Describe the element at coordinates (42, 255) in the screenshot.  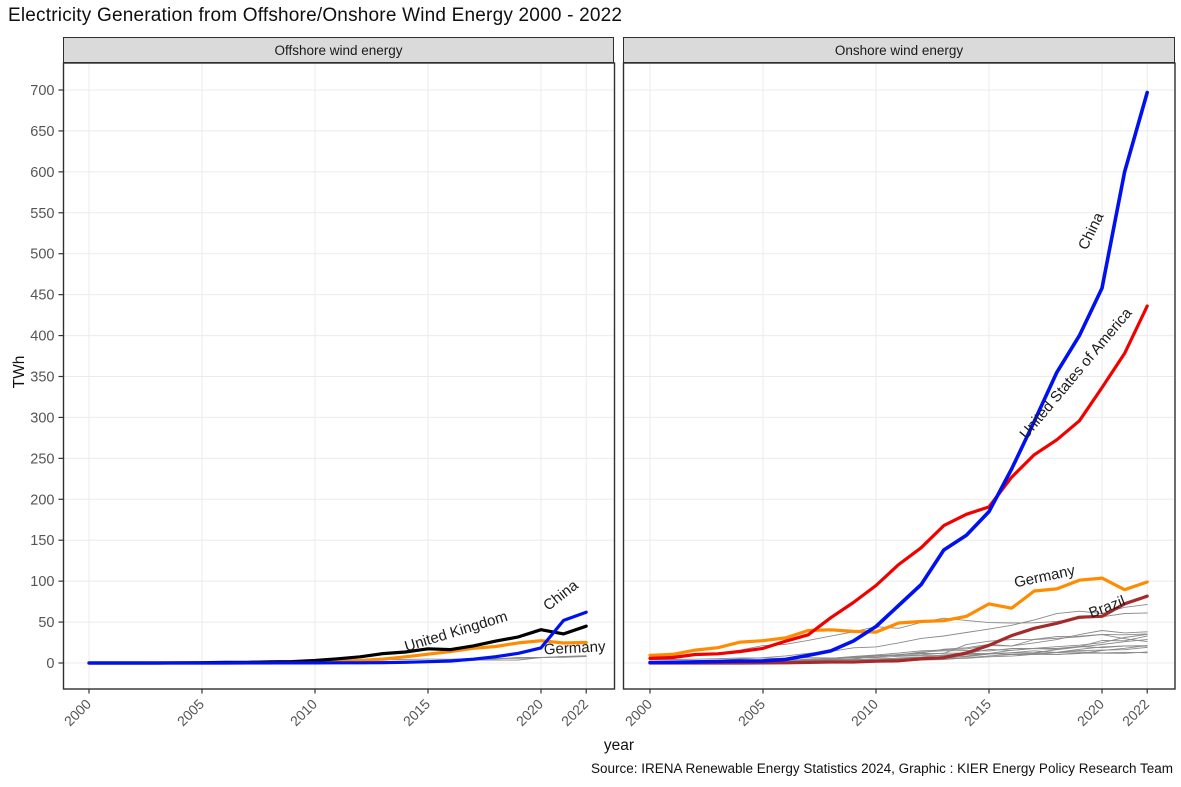
I see `y-tick-label: 500` at that location.